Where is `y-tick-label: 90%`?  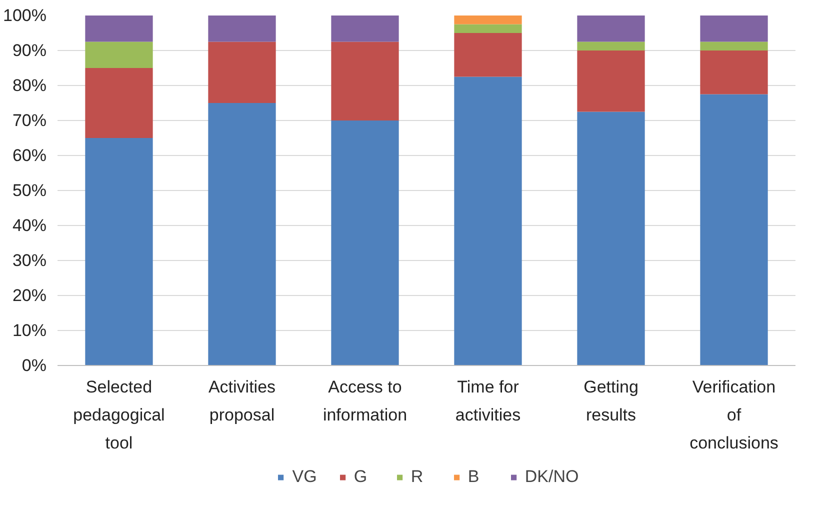
y-tick-label: 90% is located at coordinates (29, 50).